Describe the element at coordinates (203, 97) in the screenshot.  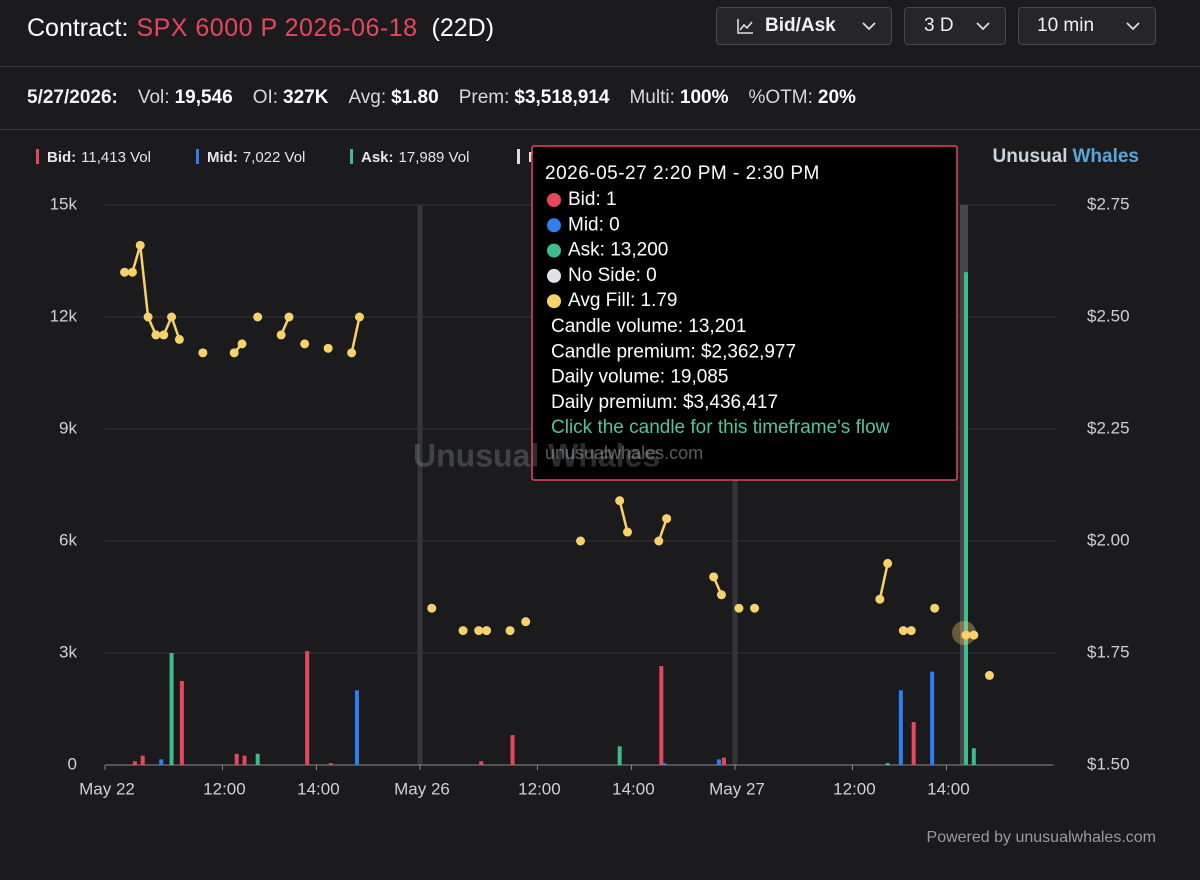
I see `stat-value: 19,546` at that location.